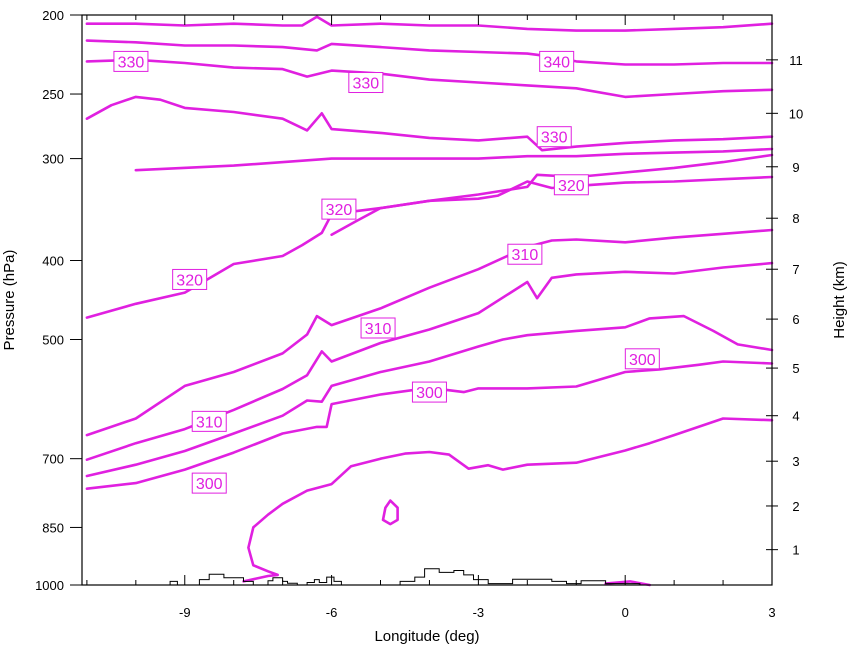 The height and width of the screenshot is (650, 850). I want to click on height-tick-label: 1, so click(795, 550).